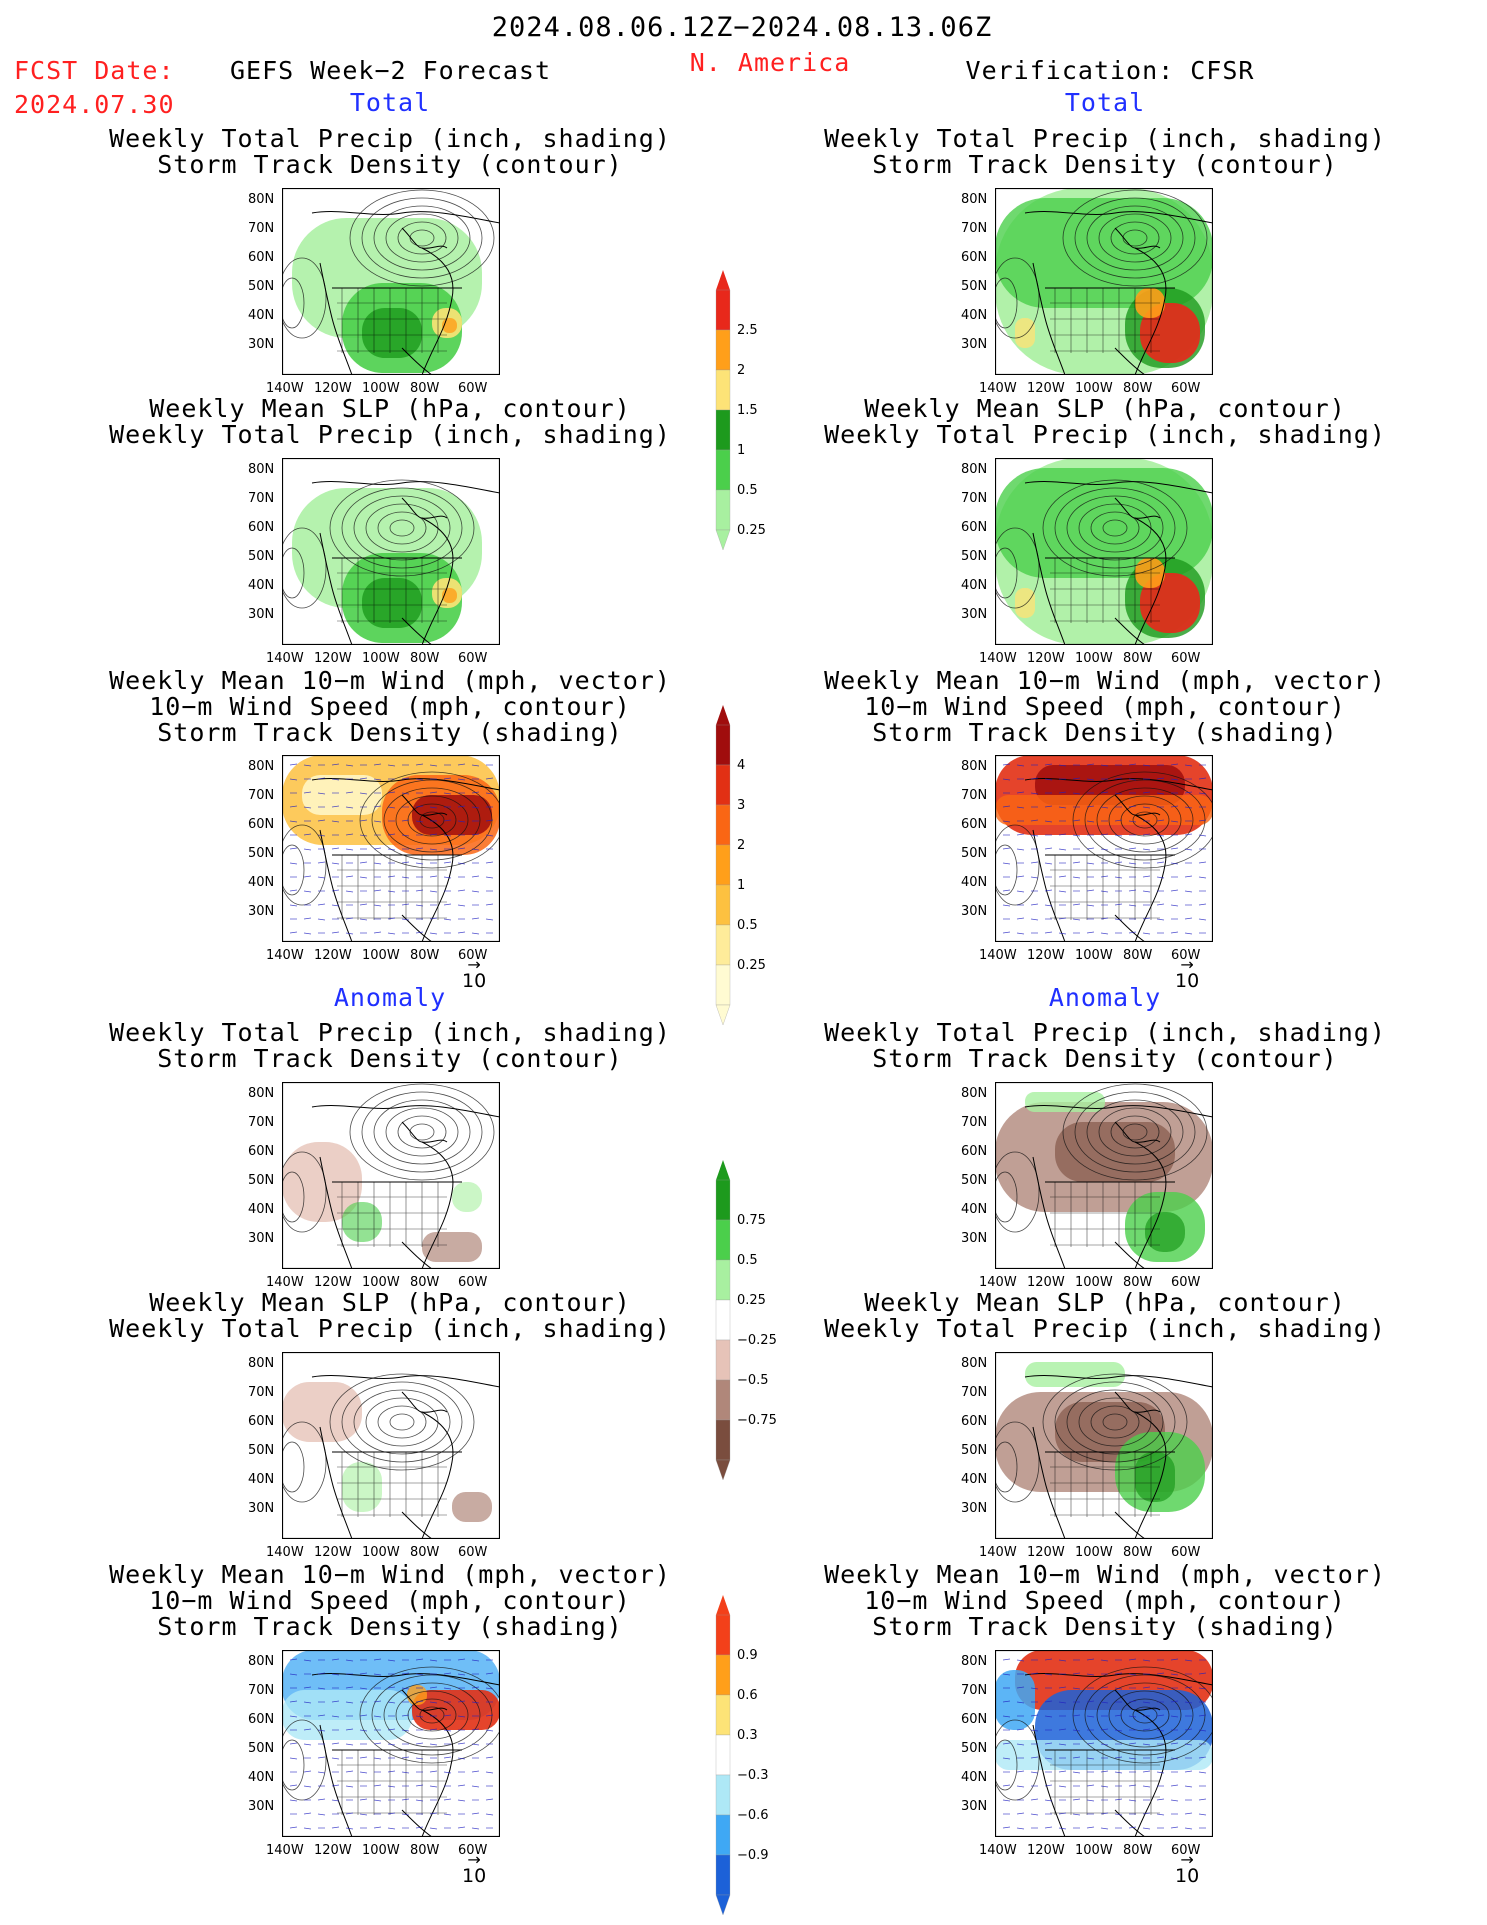  What do you see at coordinates (747, 330) in the screenshot?
I see `colorbar-label: 2.5` at bounding box center [747, 330].